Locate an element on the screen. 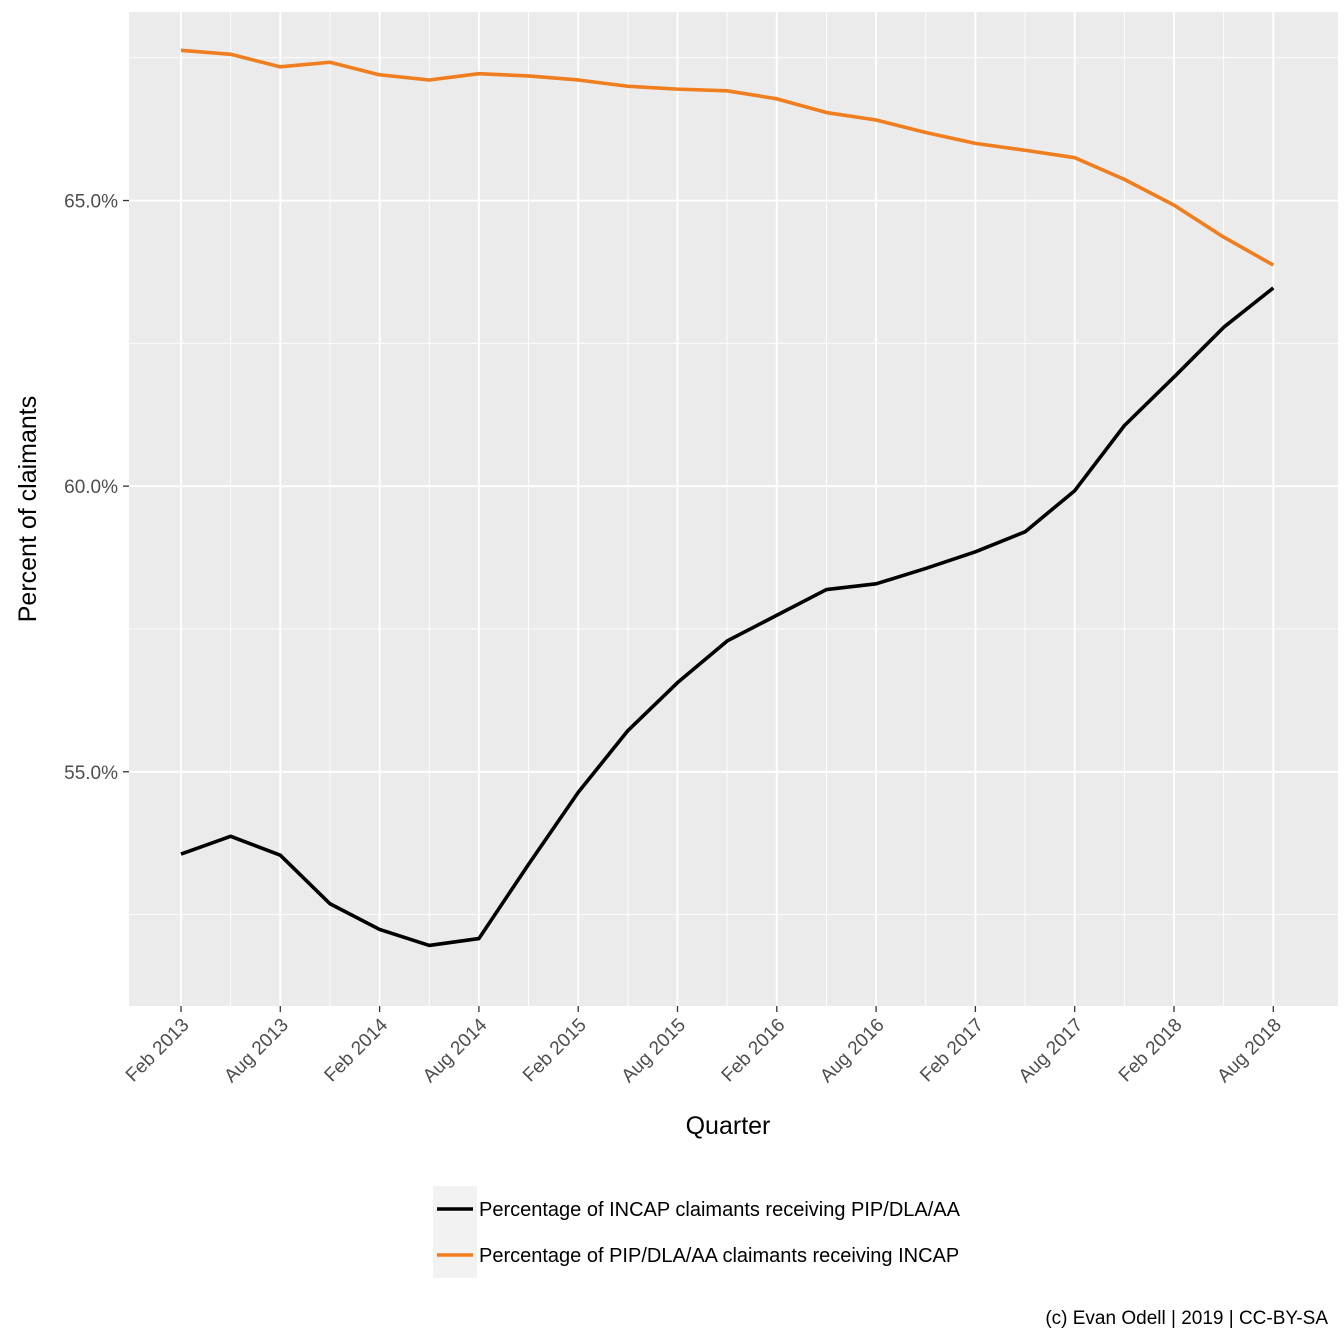 This screenshot has height=1344, width=1344. x-tick-label: Aug 2017 is located at coordinates (1051, 1051).